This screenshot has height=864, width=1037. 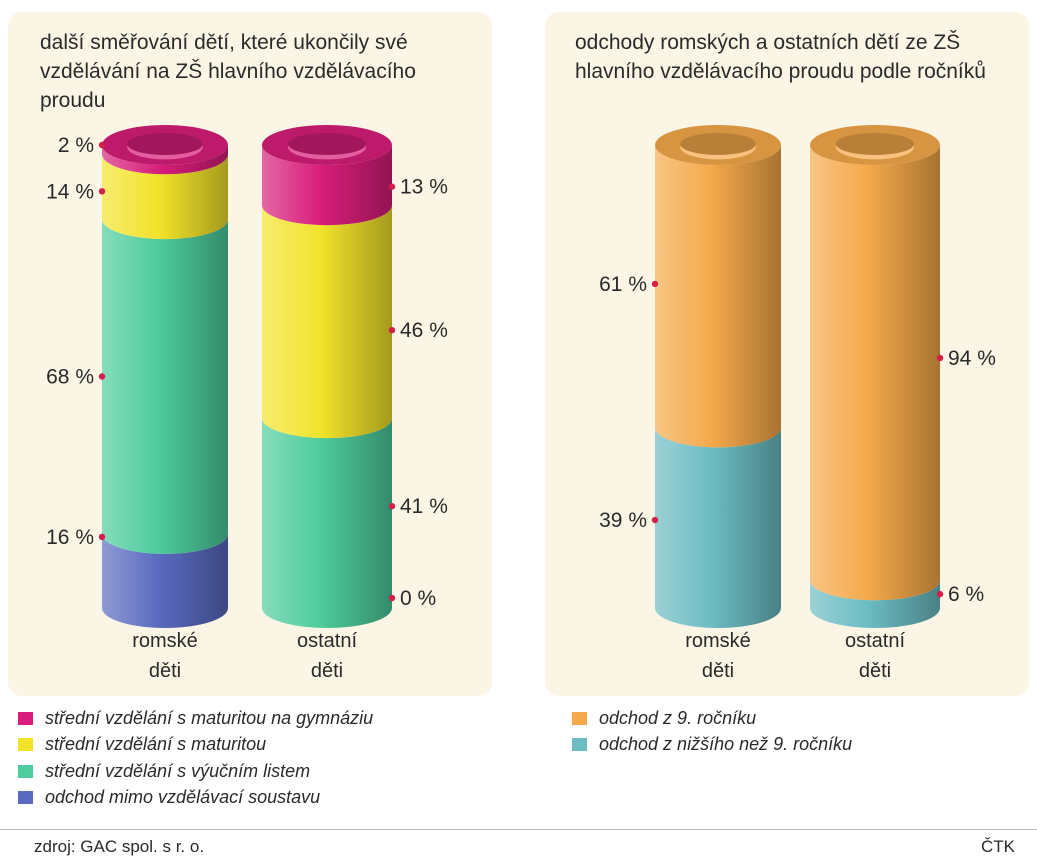 I want to click on cylinder-bar: 39 % 61 % romské děti, so click(x=690, y=403).